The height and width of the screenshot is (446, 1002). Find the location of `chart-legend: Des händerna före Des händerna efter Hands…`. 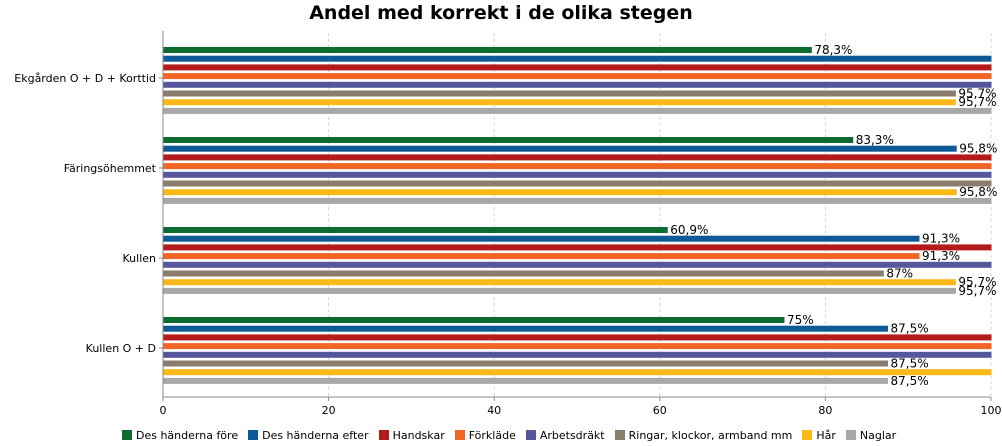

chart-legend: Des händerna före Des händerna efter Hands… is located at coordinates (514, 435).